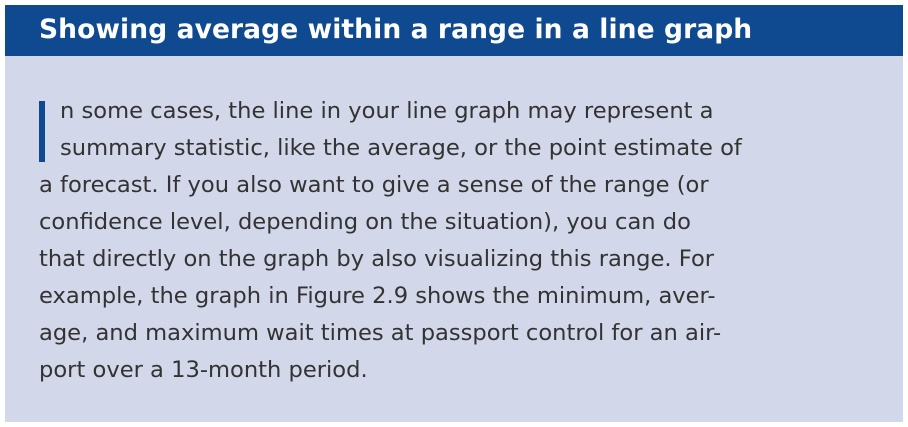 This screenshot has height=427, width=908. What do you see at coordinates (203, 370) in the screenshot?
I see `body-line: port over a 13-month period.` at bounding box center [203, 370].